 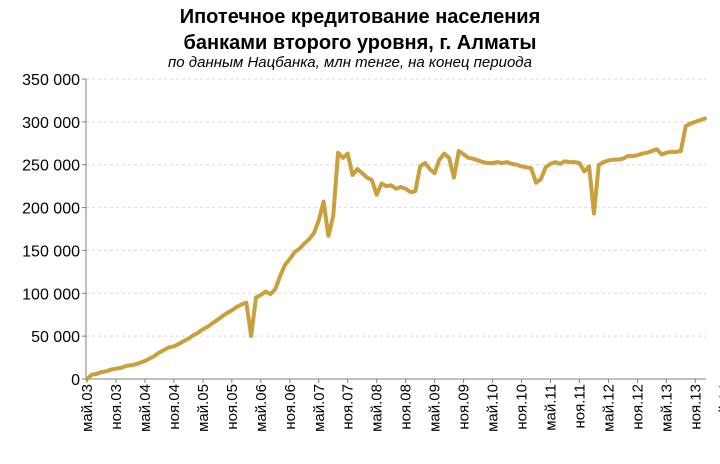 What do you see at coordinates (360, 17) in the screenshot?
I see `chart-title-line1: Ипотечное кредитование населения` at bounding box center [360, 17].